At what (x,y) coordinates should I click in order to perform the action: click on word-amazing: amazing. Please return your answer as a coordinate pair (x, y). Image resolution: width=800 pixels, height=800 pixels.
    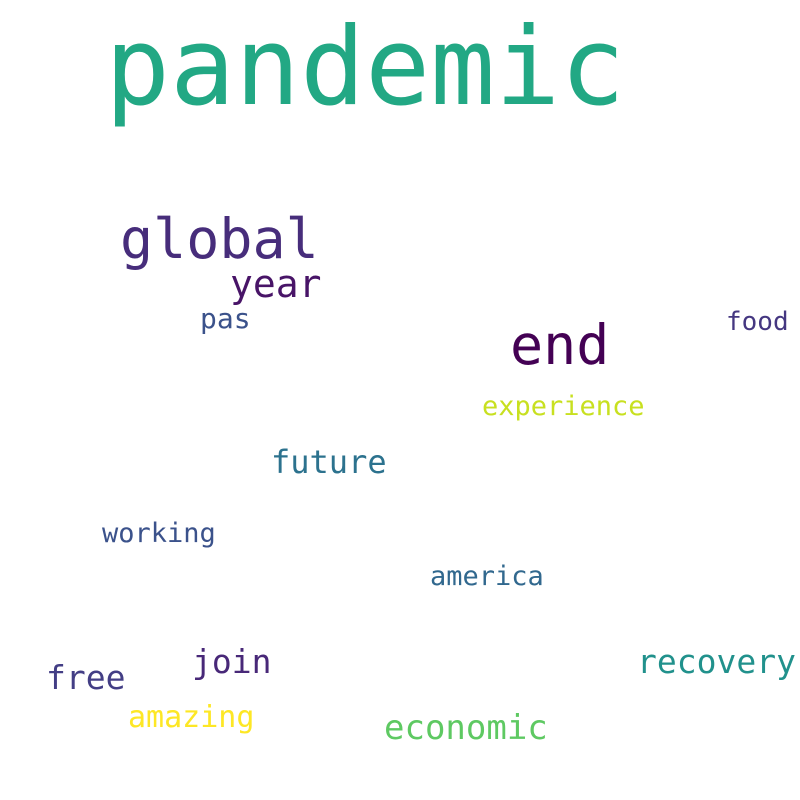
    Looking at the image, I should click on (191, 717).